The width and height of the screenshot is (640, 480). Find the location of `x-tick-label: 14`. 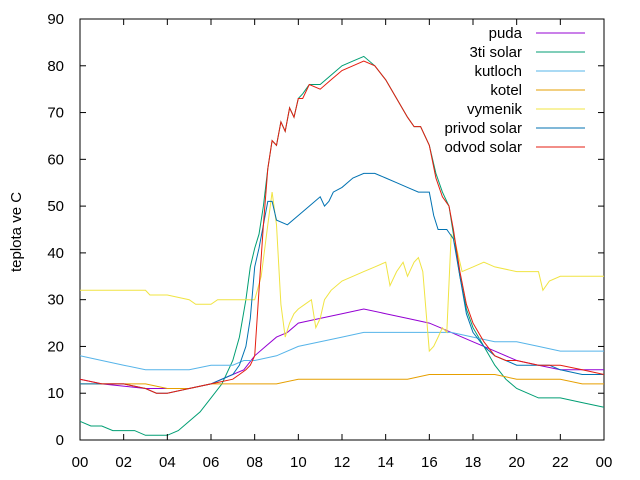

x-tick-label: 14 is located at coordinates (385, 462).